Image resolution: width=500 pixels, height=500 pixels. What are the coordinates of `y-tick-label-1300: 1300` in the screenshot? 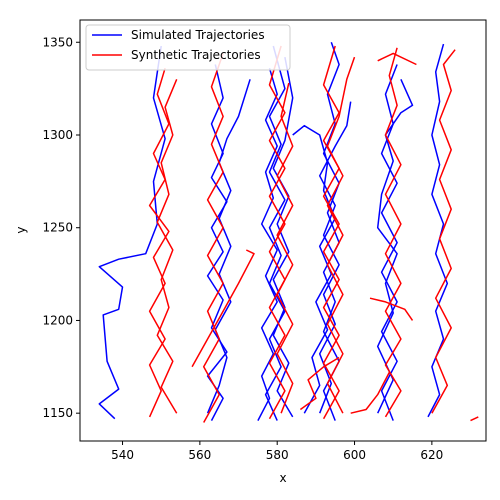 It's located at (57, 135).